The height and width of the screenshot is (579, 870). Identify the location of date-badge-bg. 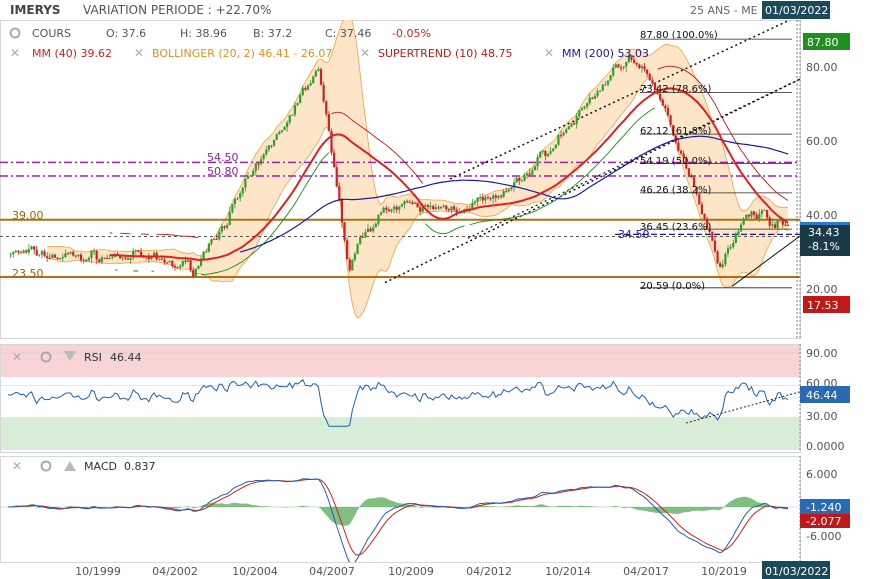
(796, 10).